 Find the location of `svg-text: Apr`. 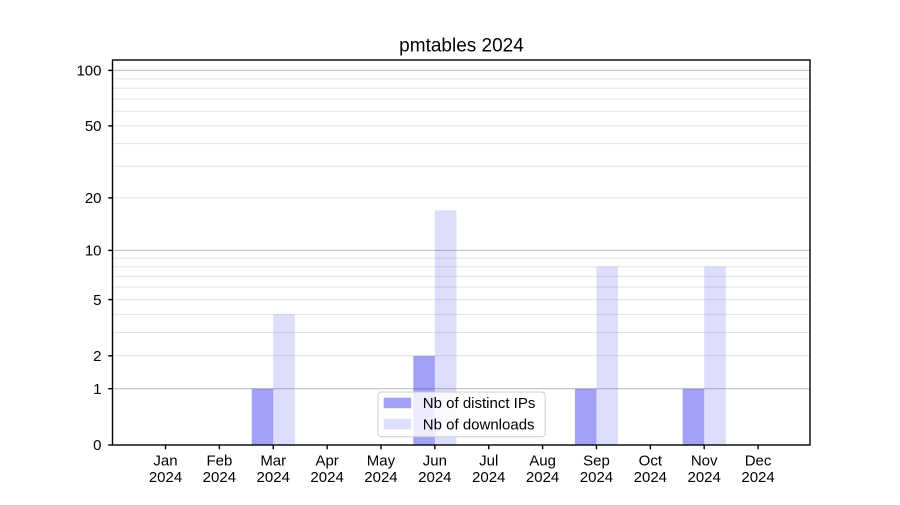

svg-text: Apr is located at coordinates (326, 460).